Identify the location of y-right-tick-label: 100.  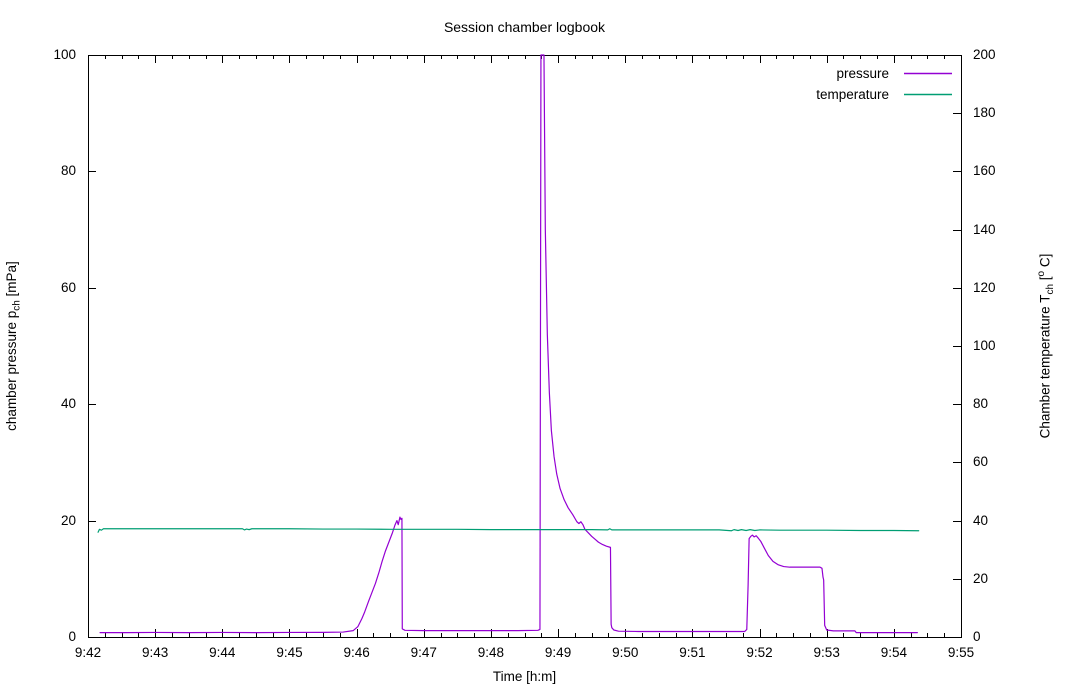
(984, 345).